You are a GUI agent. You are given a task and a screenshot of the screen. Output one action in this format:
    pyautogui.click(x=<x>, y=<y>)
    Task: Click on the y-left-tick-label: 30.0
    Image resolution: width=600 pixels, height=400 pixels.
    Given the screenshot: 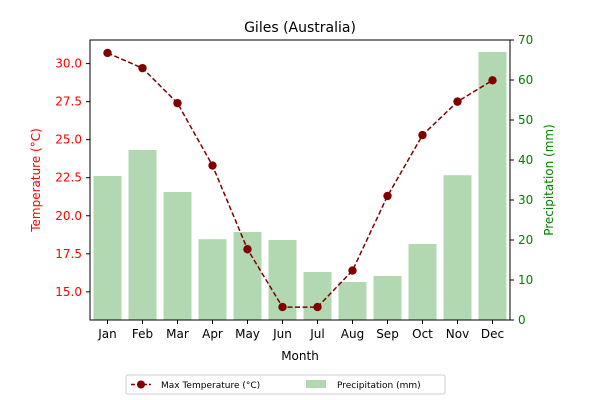 What is the action you would take?
    pyautogui.click(x=68, y=64)
    